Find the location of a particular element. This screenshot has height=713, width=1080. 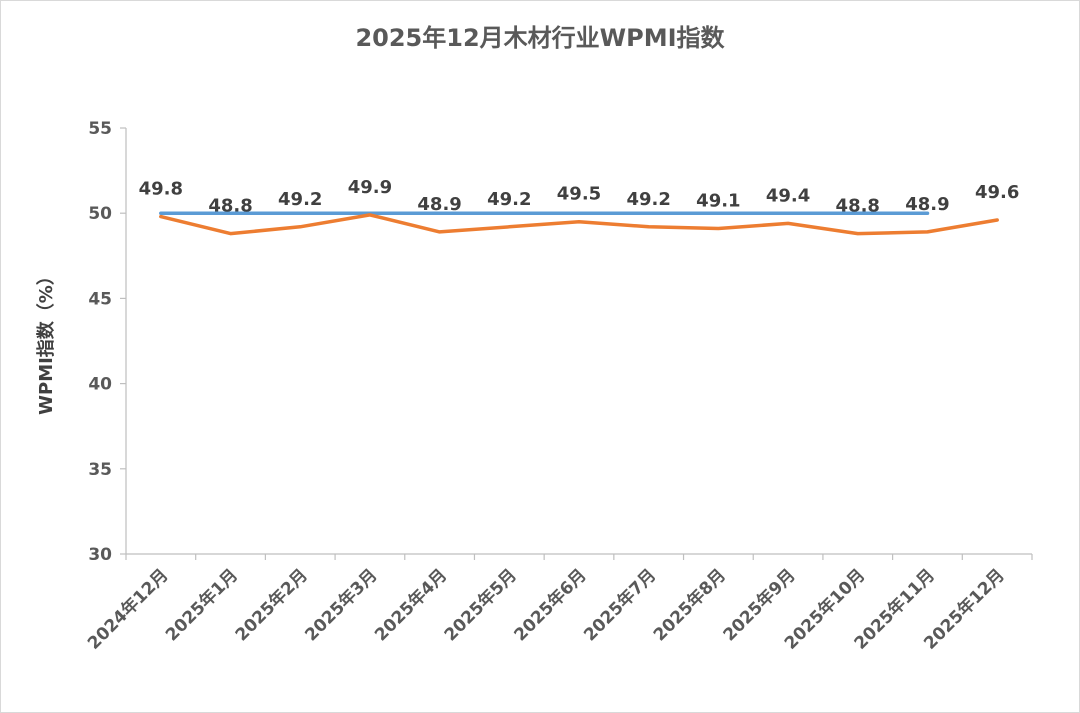

x-tick-label: 2025年3月 is located at coordinates (341, 605).